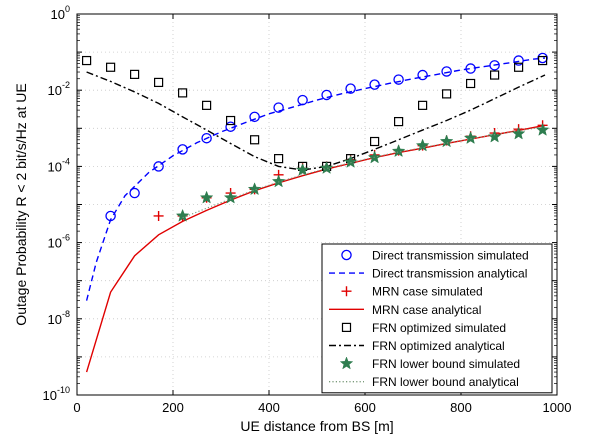 This screenshot has height=438, width=591. Describe the element at coordinates (427, 292) in the screenshot. I see `legend-entry-label: MRN case simulated` at that location.